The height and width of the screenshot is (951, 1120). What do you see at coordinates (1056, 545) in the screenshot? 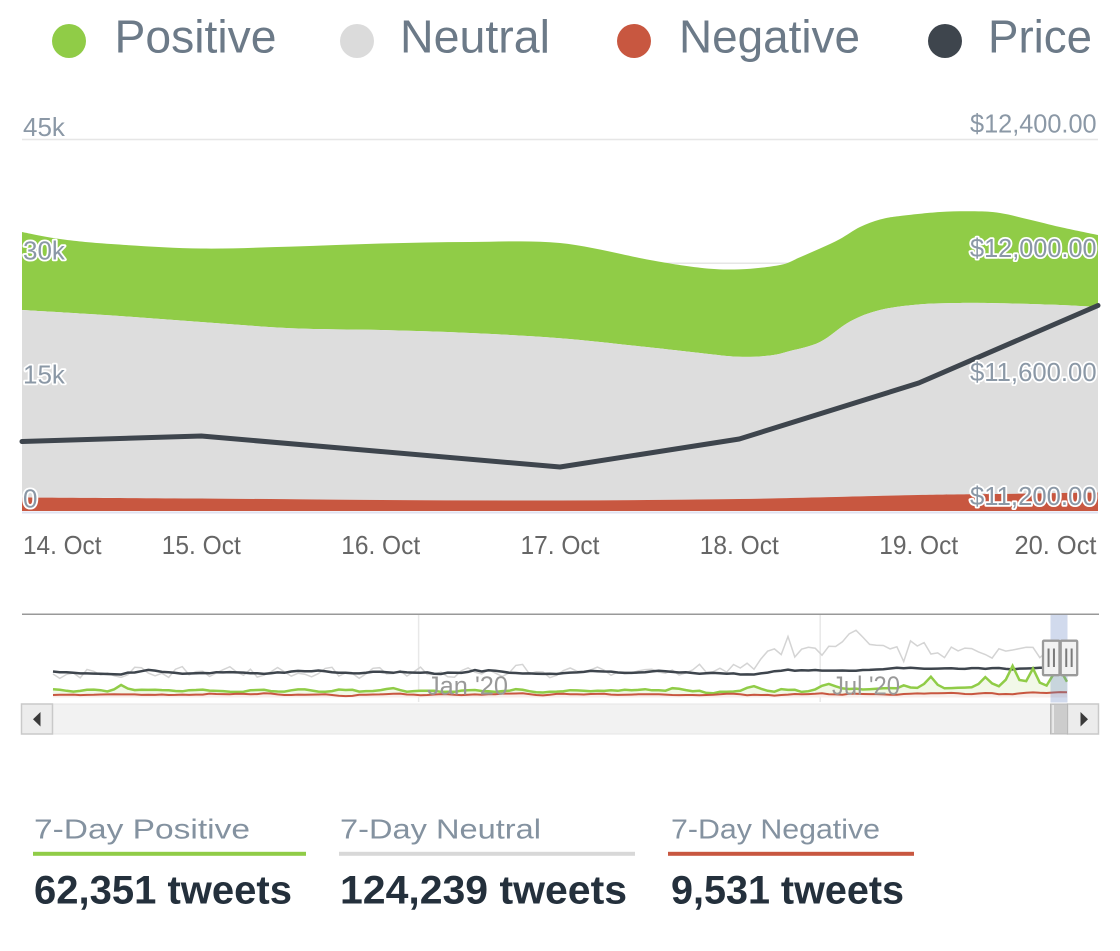
I see `svg-text: 20. Oct` at bounding box center [1056, 545].